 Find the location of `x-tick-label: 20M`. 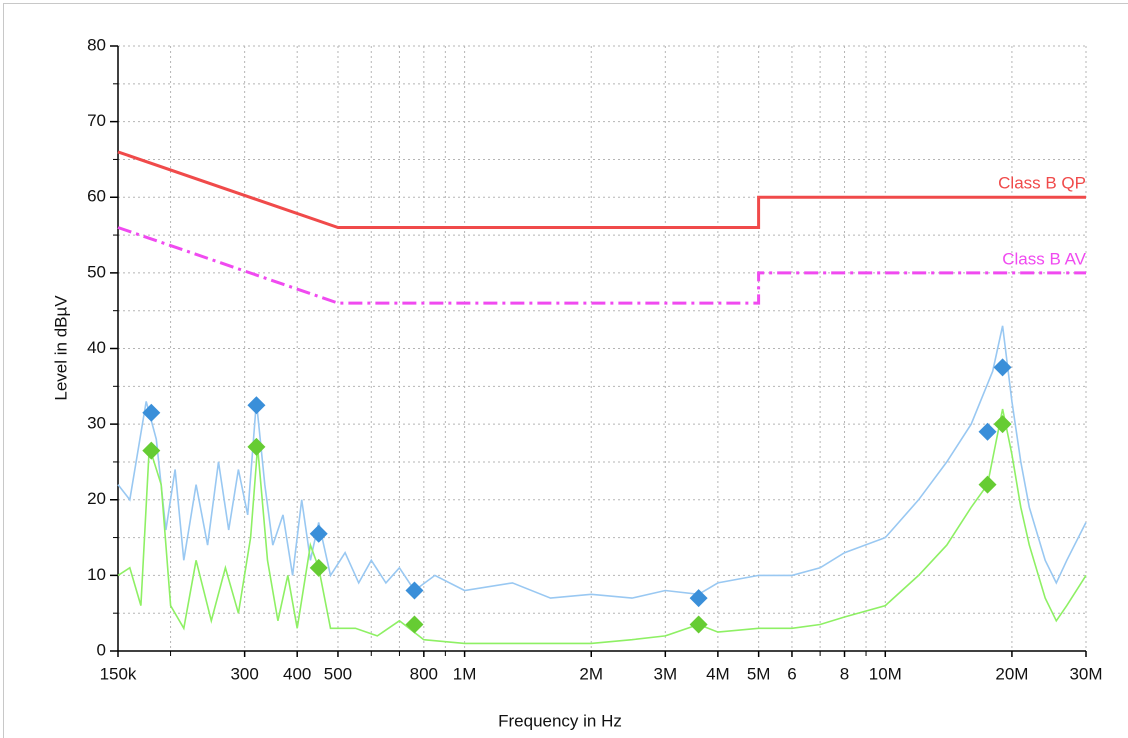

x-tick-label: 20M is located at coordinates (1011, 673).